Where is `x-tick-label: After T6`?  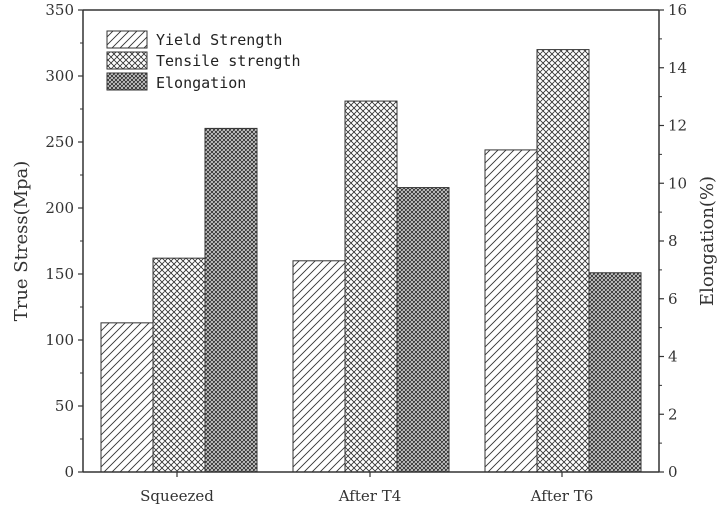 x-tick-label: After T6 is located at coordinates (562, 496).